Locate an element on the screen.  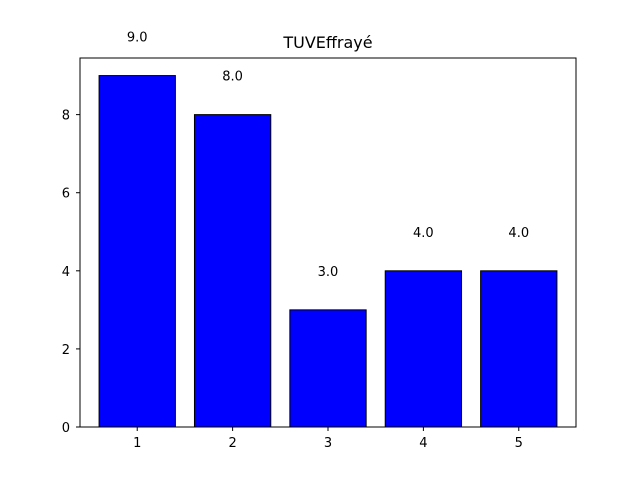
x-tick-label-2: 2 is located at coordinates (232, 443).